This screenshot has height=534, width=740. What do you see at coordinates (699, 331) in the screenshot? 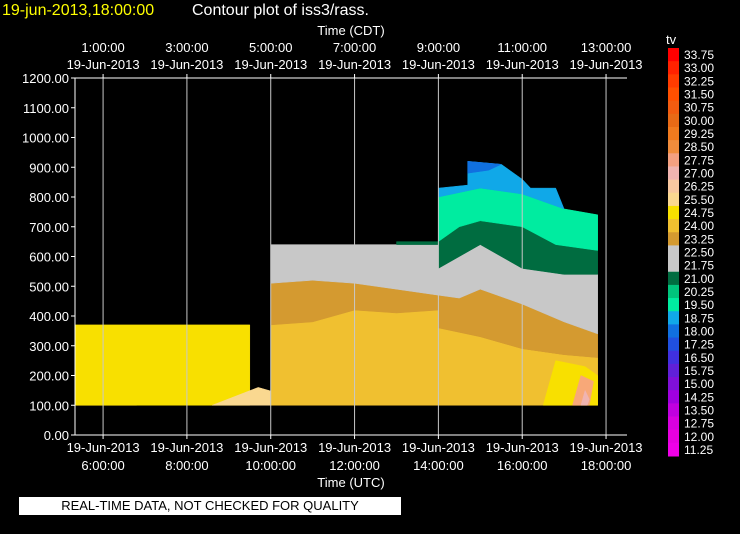
I see `colorbar-level-label: 18.00` at bounding box center [699, 331].